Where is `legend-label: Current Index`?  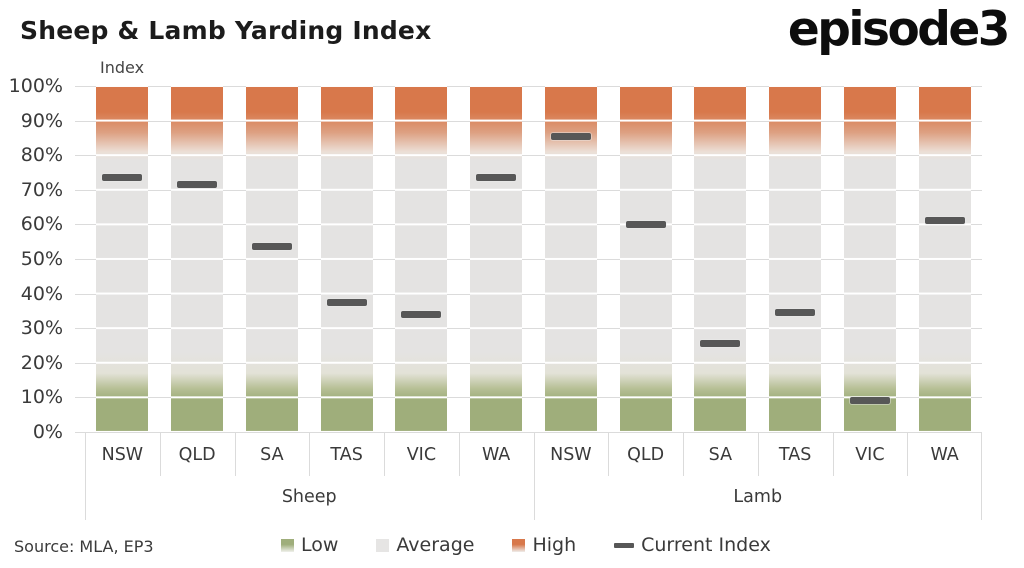
legend-label: Current Index is located at coordinates (706, 545).